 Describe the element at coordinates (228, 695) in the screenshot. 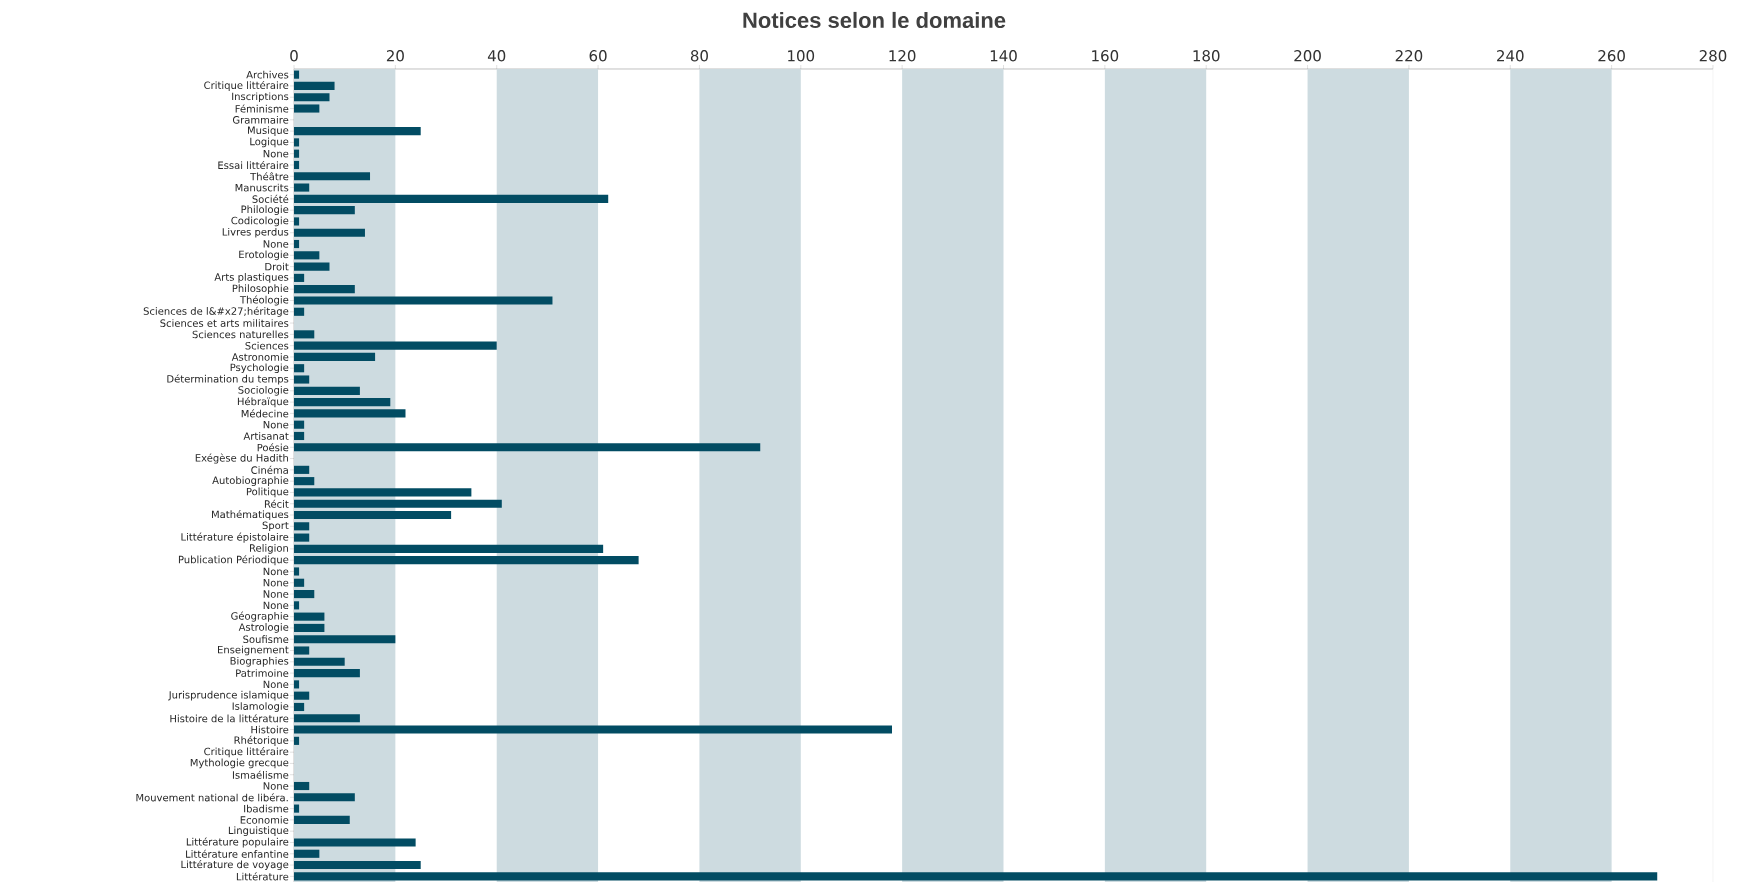

I see `y-tick-label: Jurisprudence islamique` at that location.